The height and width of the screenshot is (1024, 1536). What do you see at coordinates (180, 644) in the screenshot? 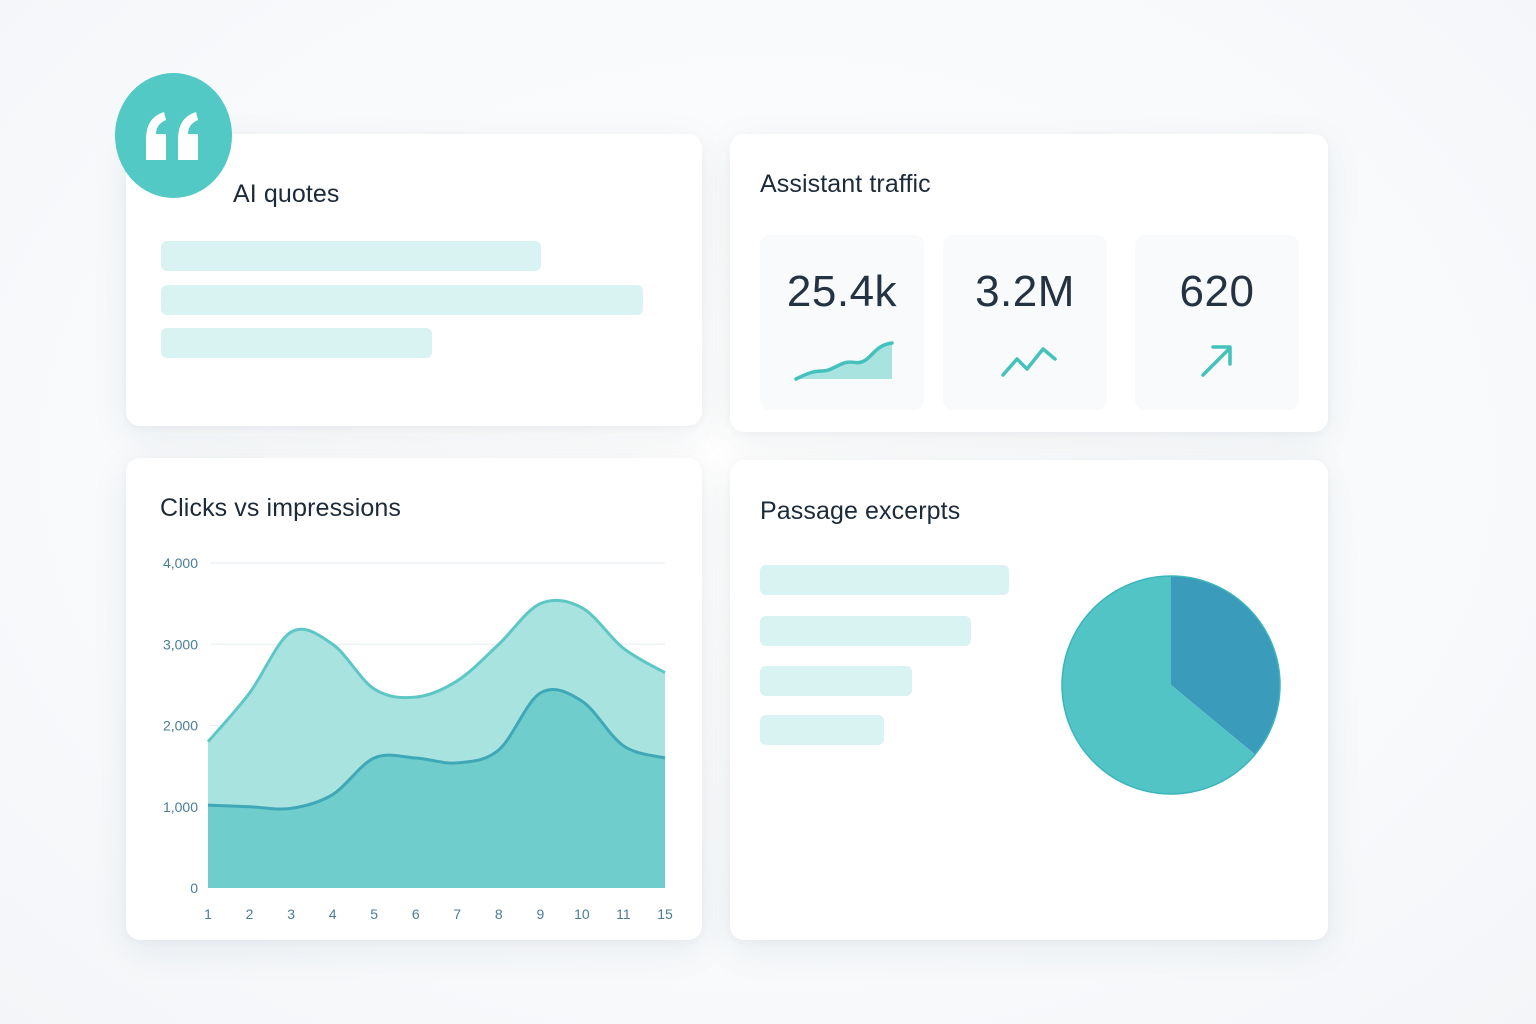
I see `y-tick-label: 3,000` at bounding box center [180, 644].